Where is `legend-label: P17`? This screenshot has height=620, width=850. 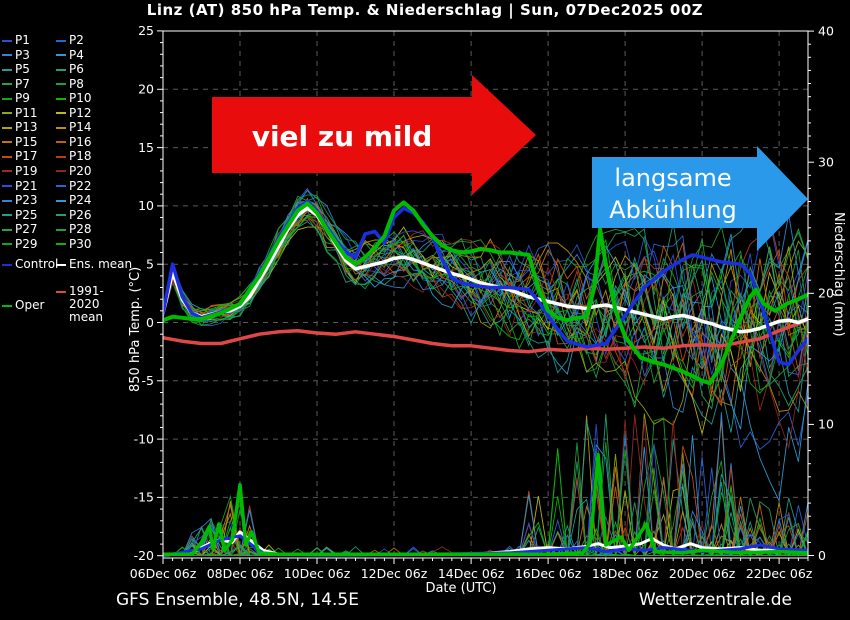
legend-label: P17 is located at coordinates (26, 156).